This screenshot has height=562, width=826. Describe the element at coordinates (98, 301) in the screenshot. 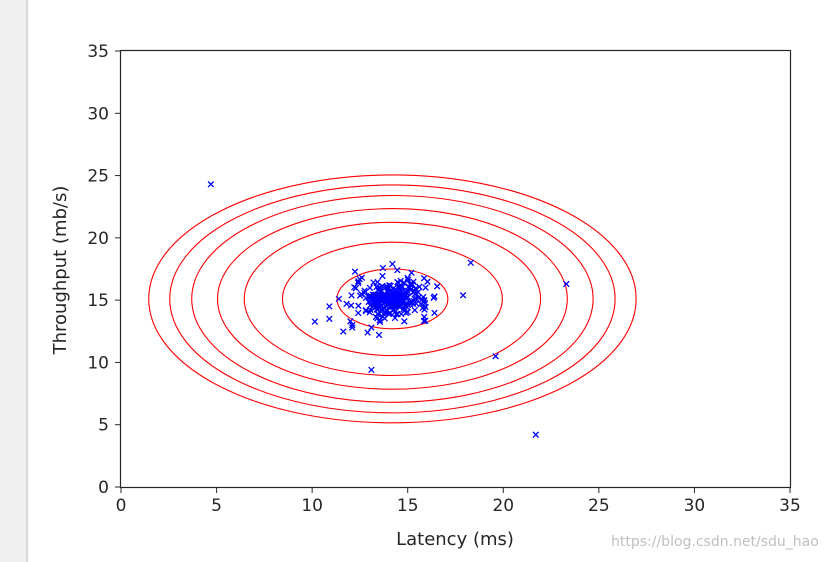

I see `y-tick-label: 15` at that location.